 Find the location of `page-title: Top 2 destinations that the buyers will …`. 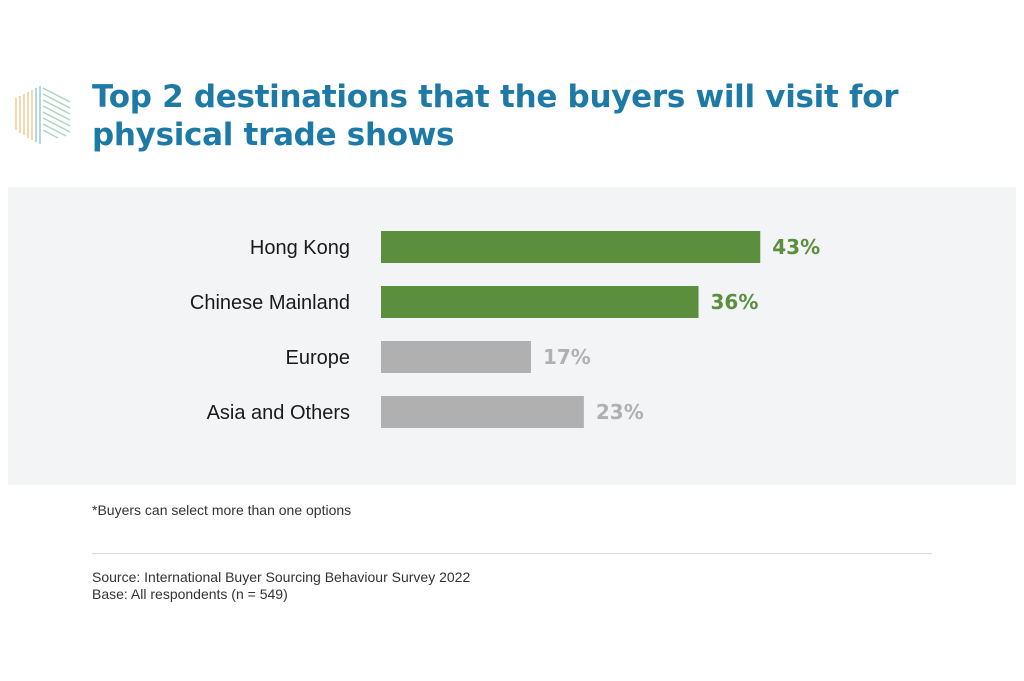

page-title: Top 2 destinations that the buyers will … is located at coordinates (495, 116).